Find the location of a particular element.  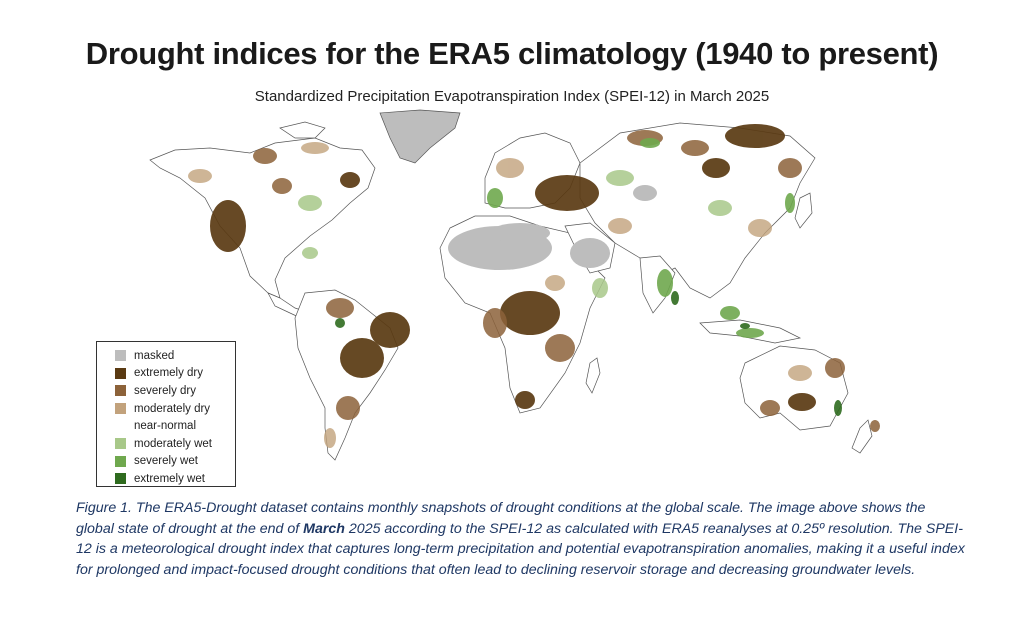

legend-item: masked is located at coordinates (175, 356).